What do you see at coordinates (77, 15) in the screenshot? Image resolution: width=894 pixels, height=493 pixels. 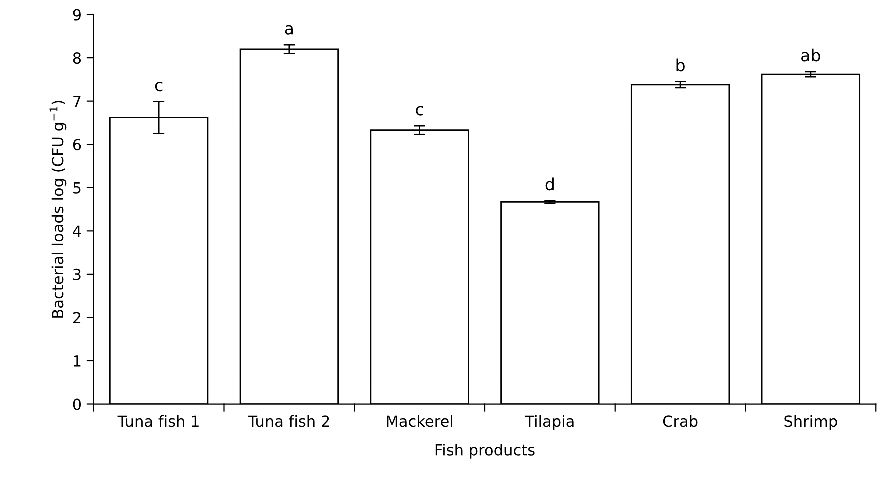 I see `y-tick-label: 9` at bounding box center [77, 15].